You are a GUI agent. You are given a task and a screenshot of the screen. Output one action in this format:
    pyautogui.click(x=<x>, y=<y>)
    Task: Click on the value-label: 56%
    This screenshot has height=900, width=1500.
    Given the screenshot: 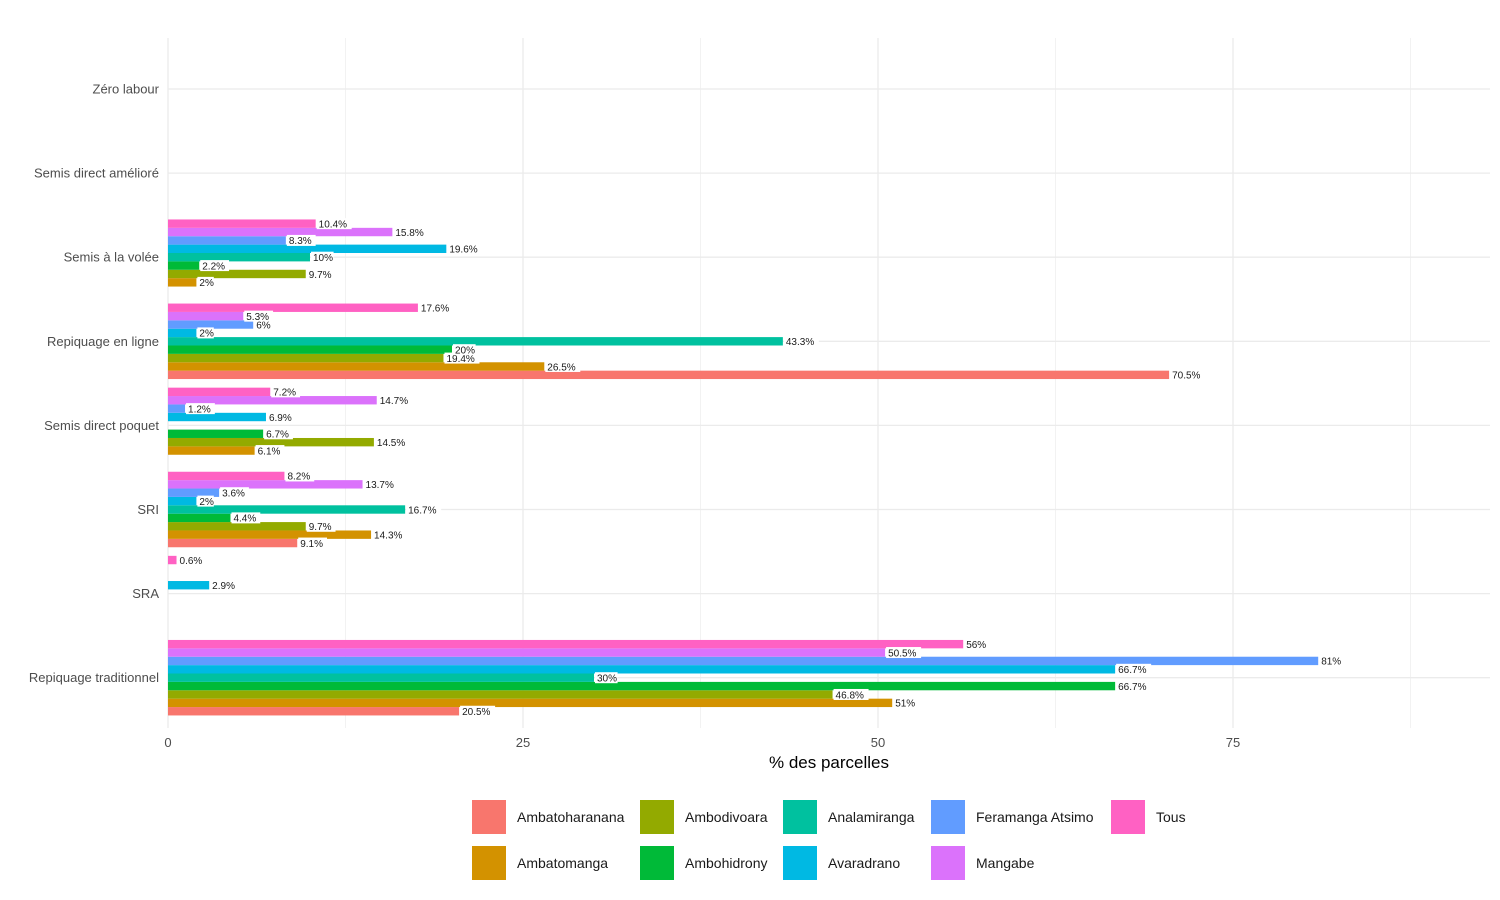 What is the action you would take?
    pyautogui.click(x=976, y=645)
    